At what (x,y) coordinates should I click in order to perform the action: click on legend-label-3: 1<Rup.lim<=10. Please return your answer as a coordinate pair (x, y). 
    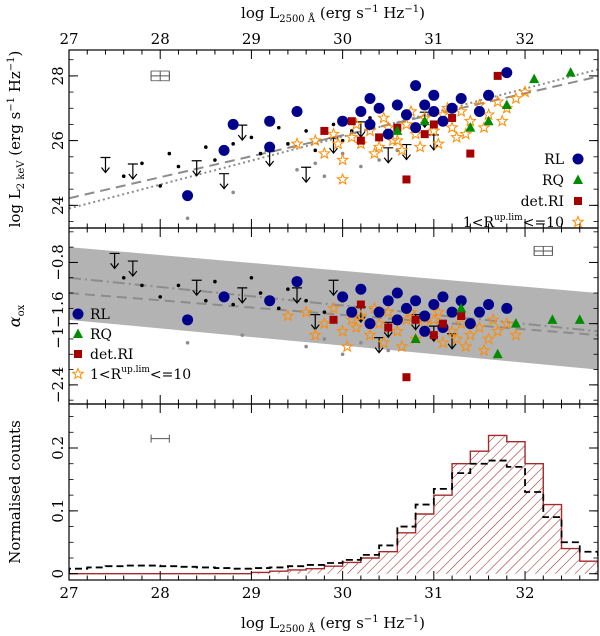
    Looking at the image, I should click on (140, 374).